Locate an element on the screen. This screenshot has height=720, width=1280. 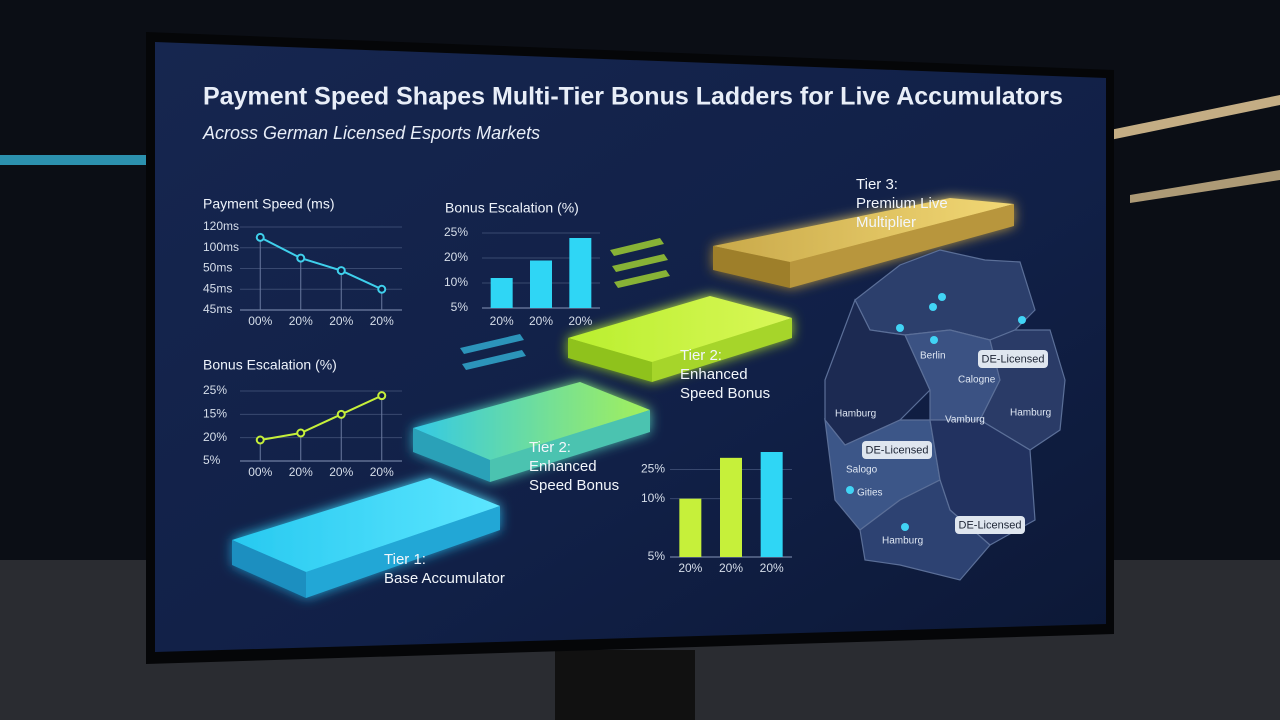
tier-label: Tier 3: is located at coordinates (877, 184).